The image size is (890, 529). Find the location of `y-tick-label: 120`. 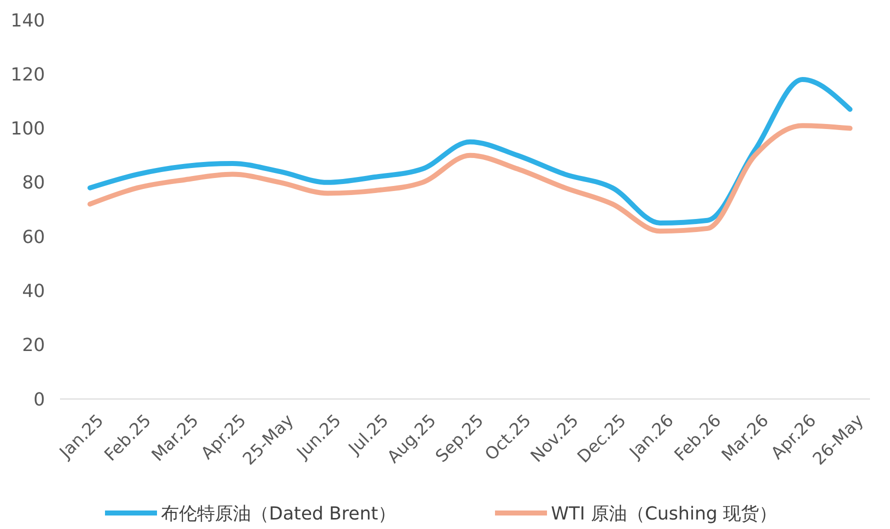

y-tick-label: 120 is located at coordinates (27, 75).